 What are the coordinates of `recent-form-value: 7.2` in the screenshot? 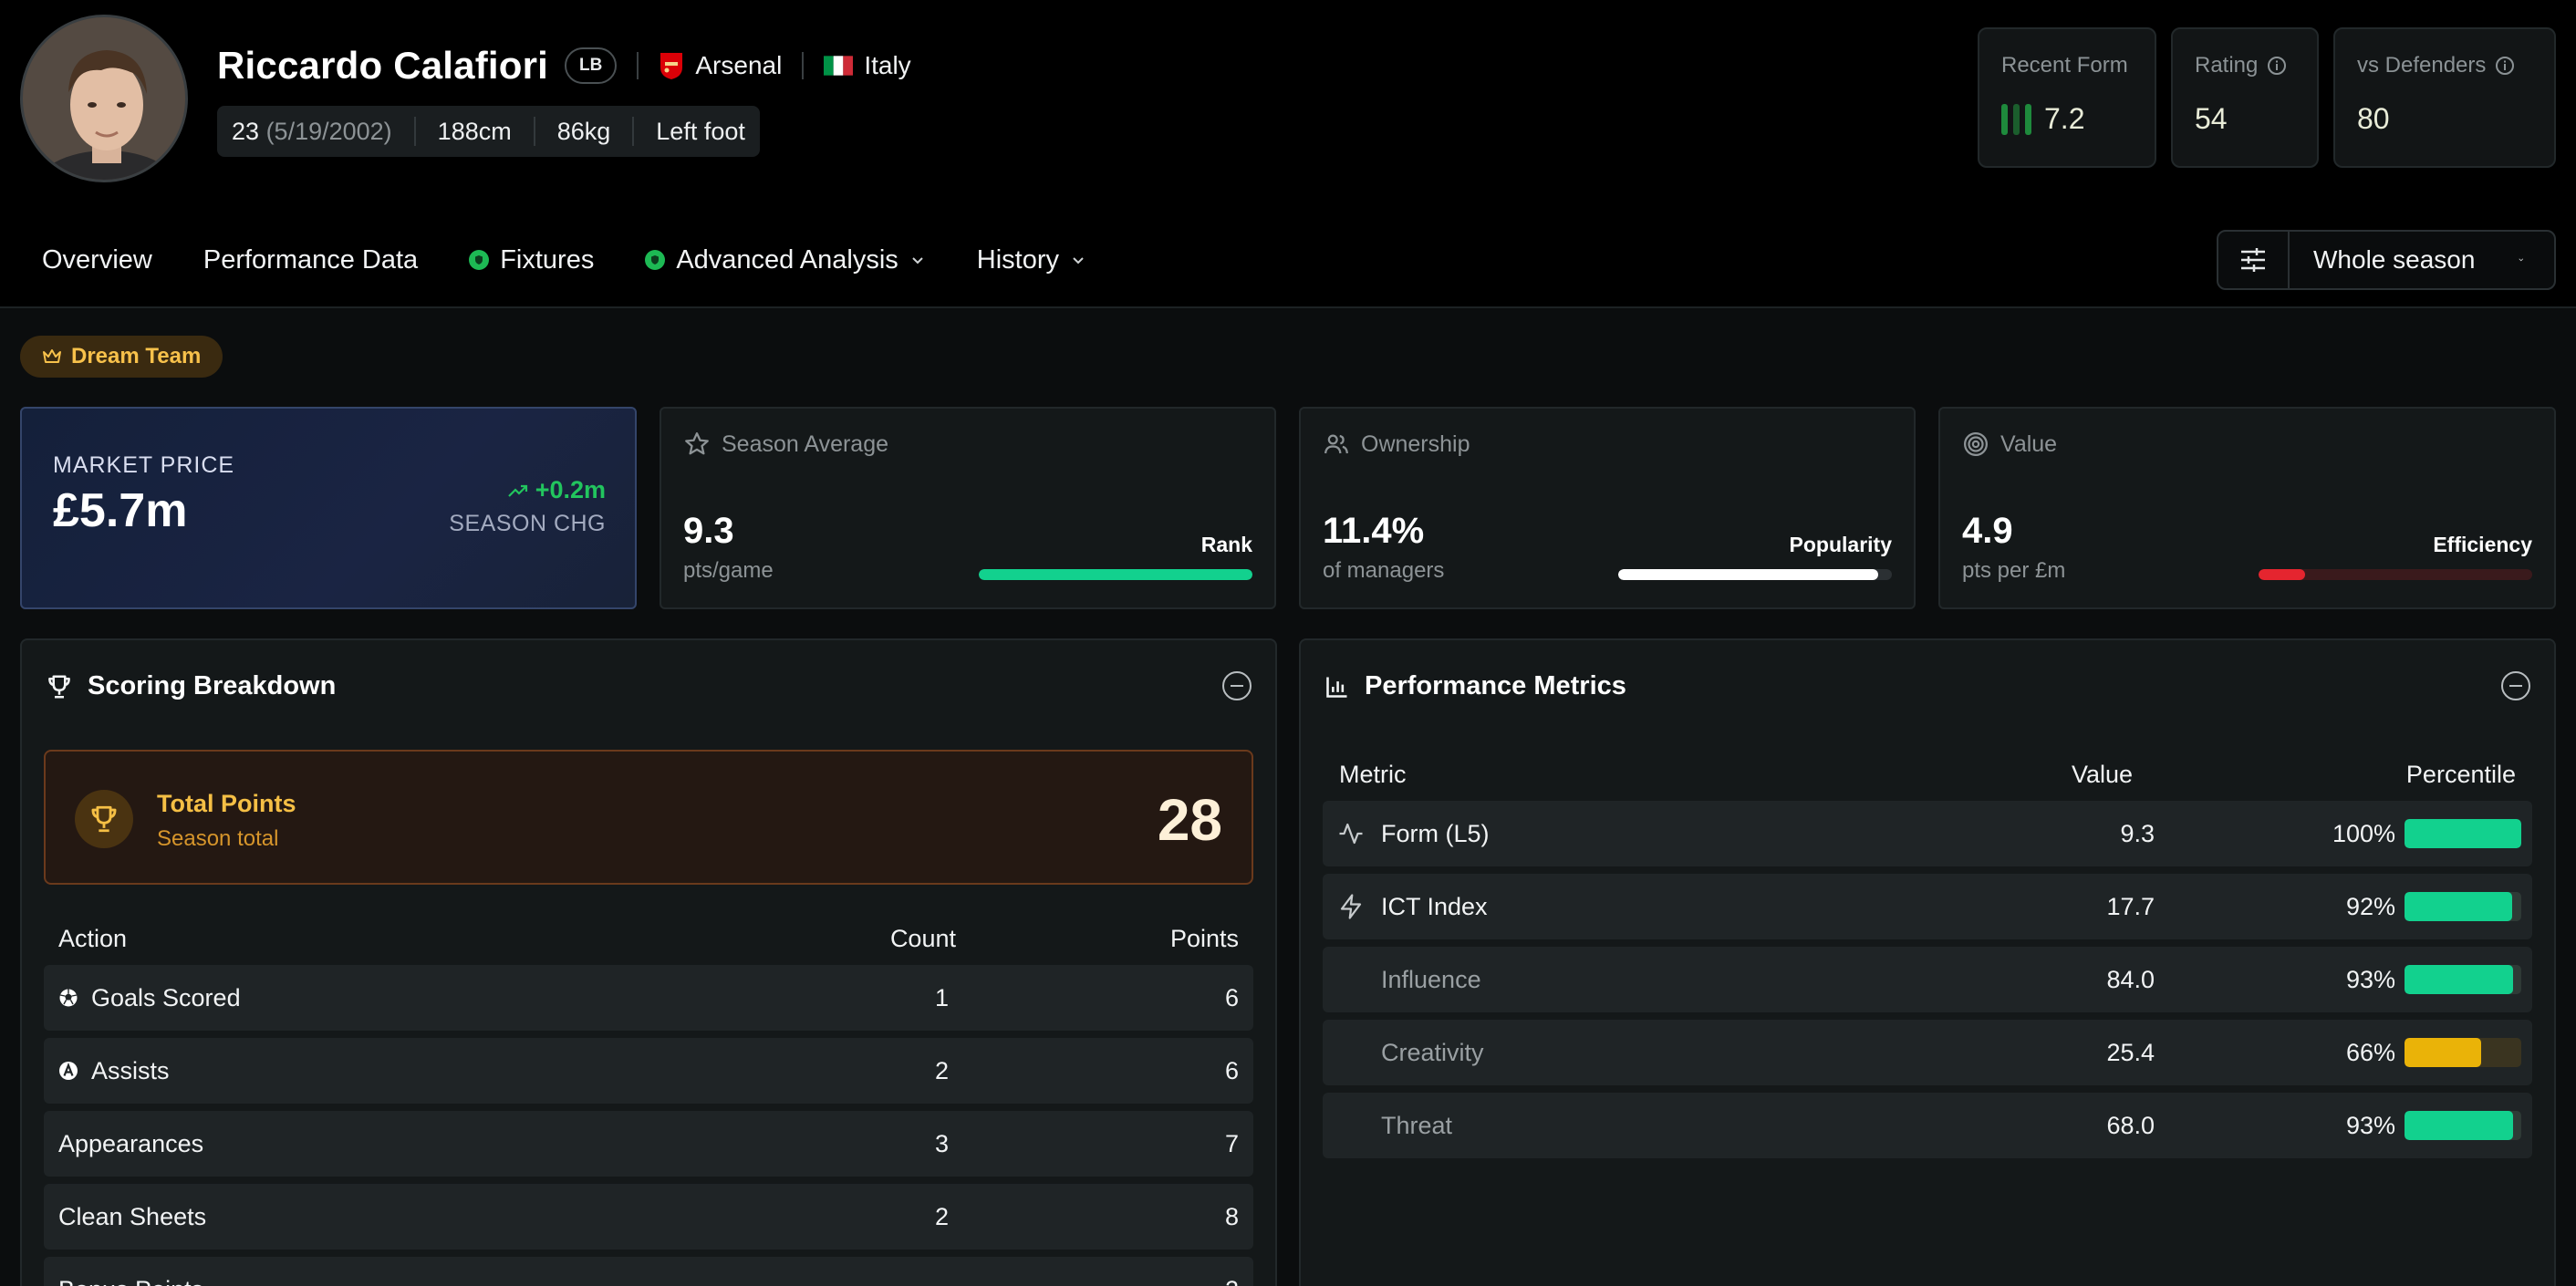 It's located at (2064, 118).